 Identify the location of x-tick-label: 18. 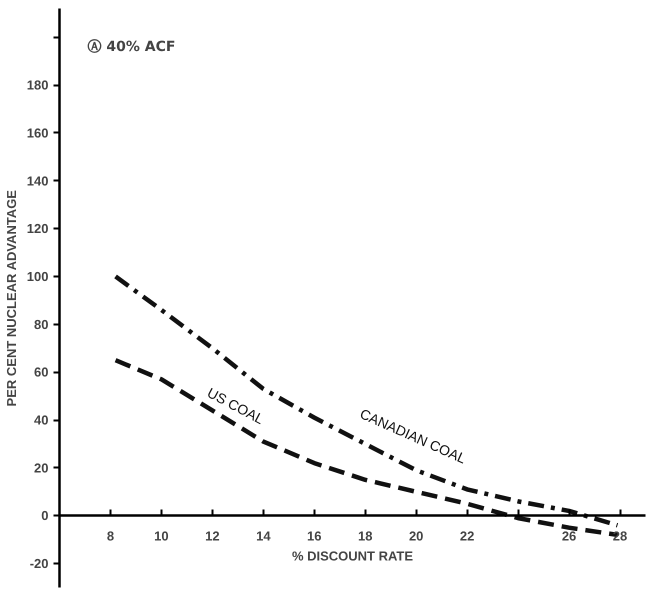
(365, 536).